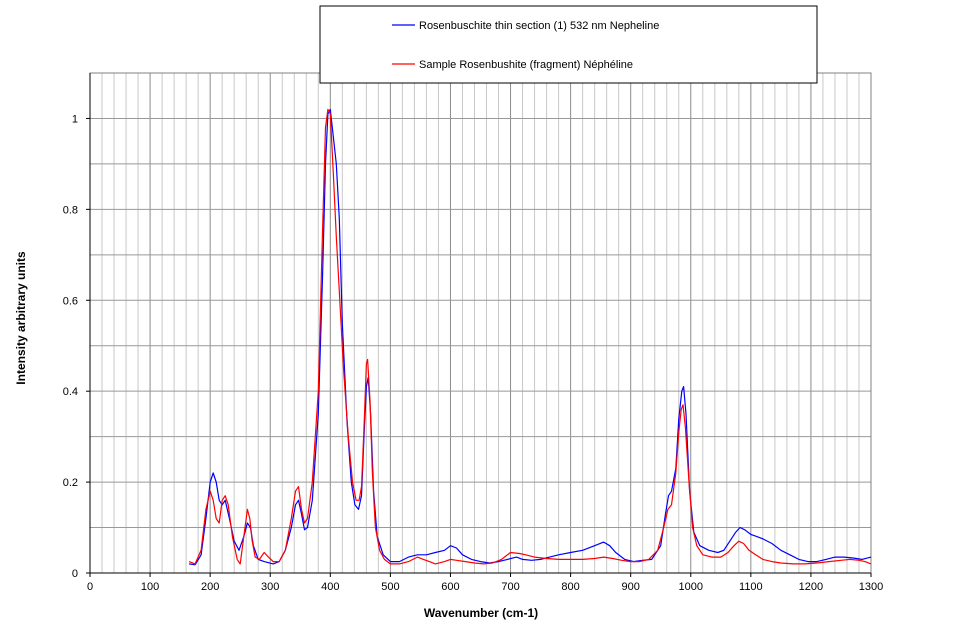  What do you see at coordinates (691, 587) in the screenshot?
I see `x-tick-label: 1000` at bounding box center [691, 587].